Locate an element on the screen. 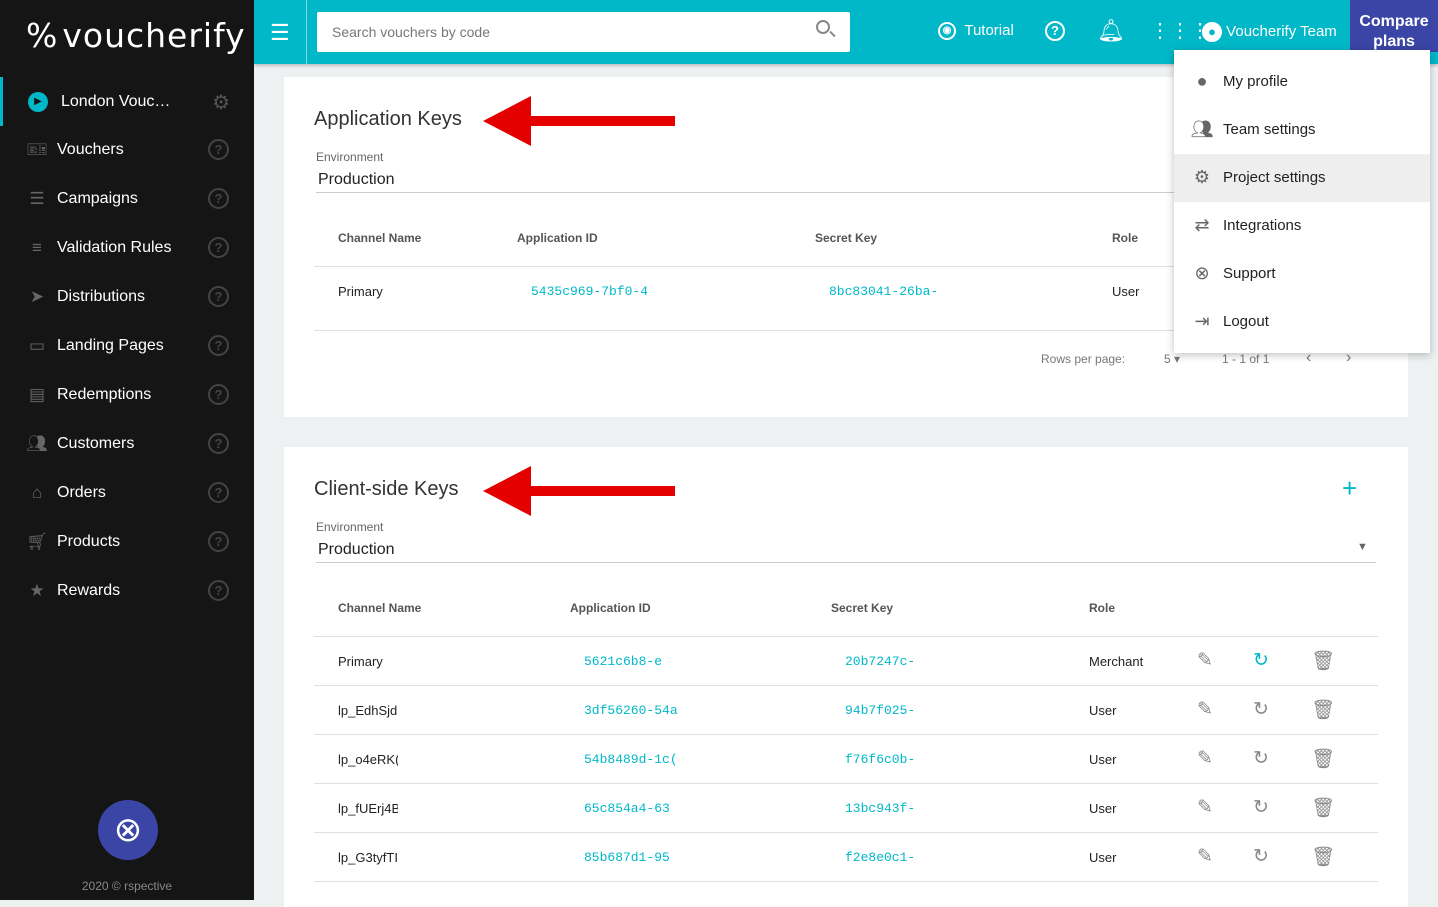 The width and height of the screenshot is (1438, 907). copyright: 2020 © rspective is located at coordinates (127, 886).